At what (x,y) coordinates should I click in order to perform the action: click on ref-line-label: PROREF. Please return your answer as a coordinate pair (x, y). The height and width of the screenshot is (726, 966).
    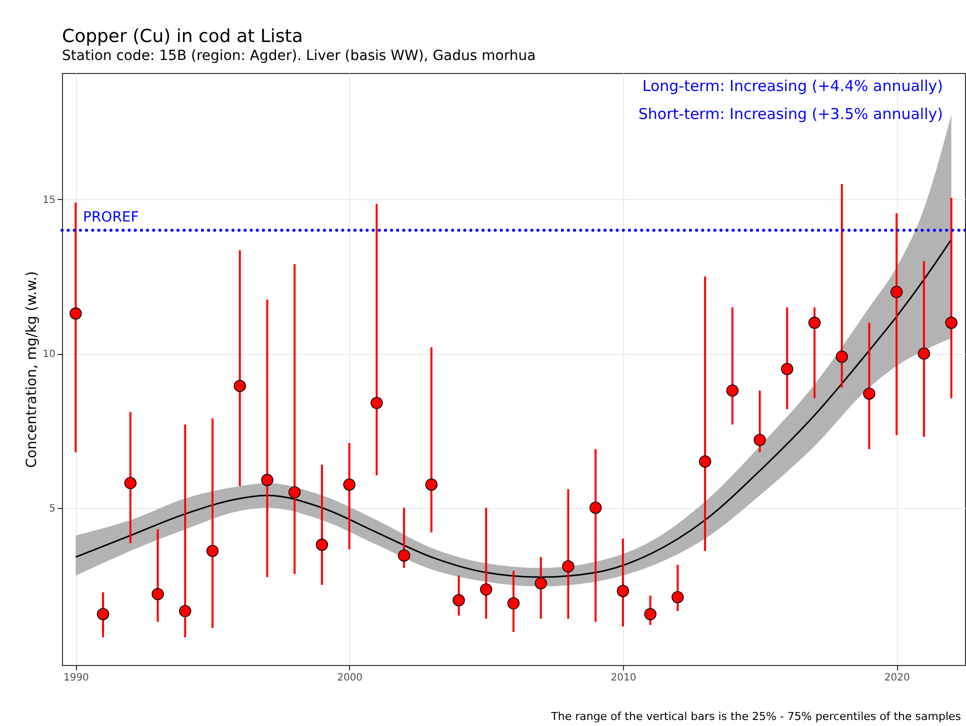
    Looking at the image, I should click on (111, 217).